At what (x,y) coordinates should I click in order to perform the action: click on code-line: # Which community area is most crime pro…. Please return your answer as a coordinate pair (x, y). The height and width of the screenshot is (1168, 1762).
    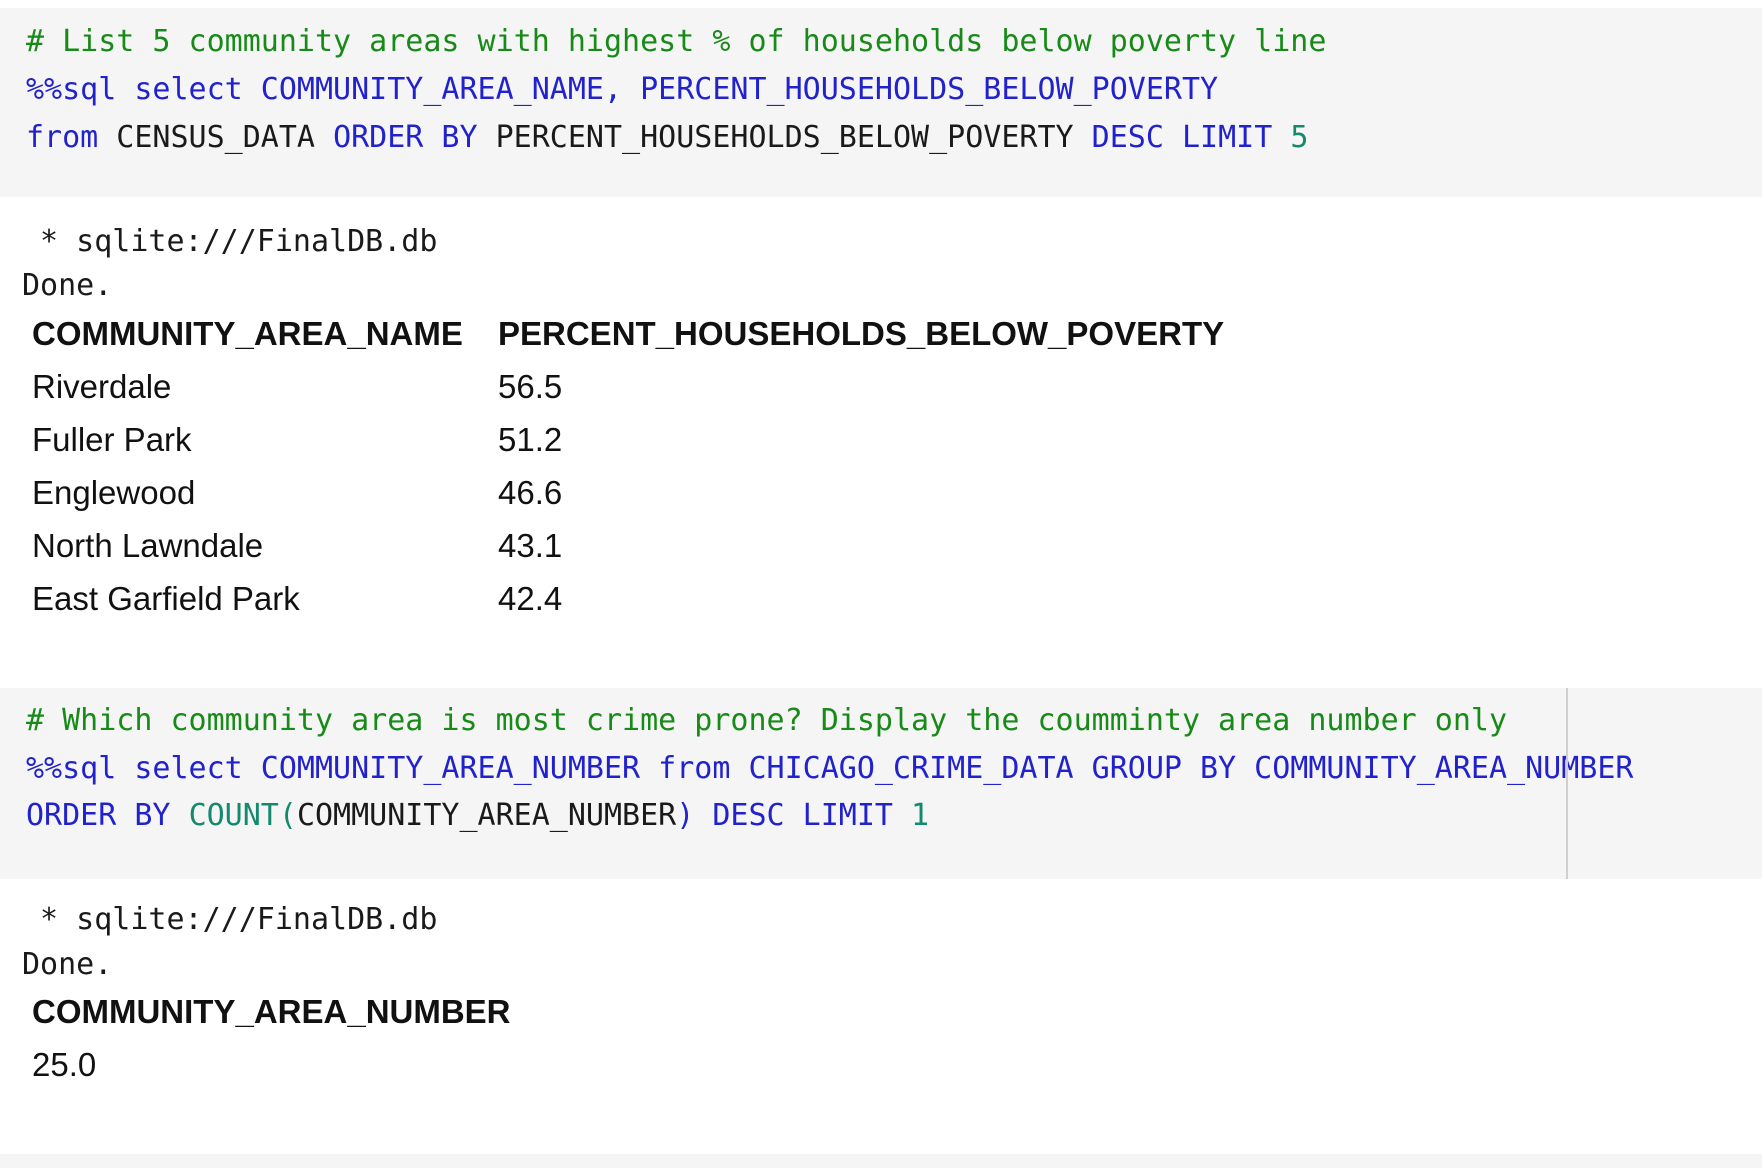
    Looking at the image, I should click on (766, 721).